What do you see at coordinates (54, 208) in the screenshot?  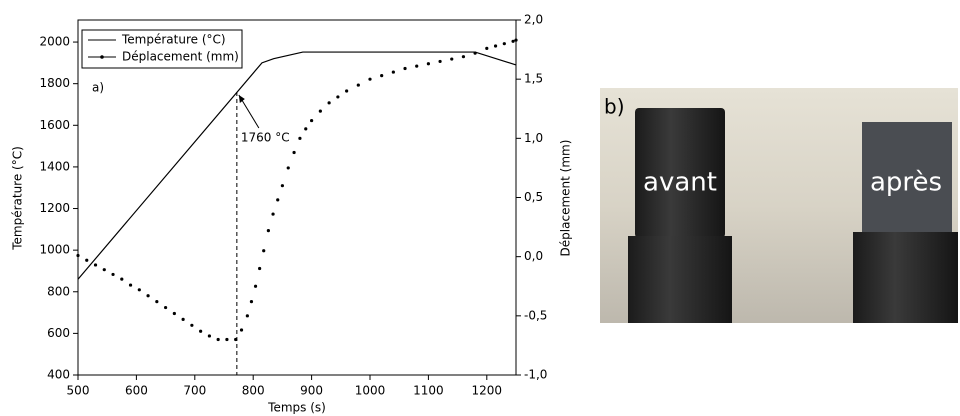 I see `y-tick-label: 1200` at bounding box center [54, 208].